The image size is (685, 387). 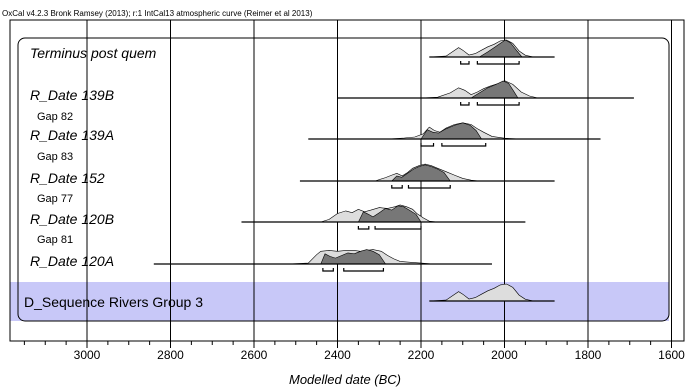 What do you see at coordinates (354, 351) in the screenshot?
I see `x-axis: 3000 2800 2600 2400 2200 2000 1800 1600` at bounding box center [354, 351].